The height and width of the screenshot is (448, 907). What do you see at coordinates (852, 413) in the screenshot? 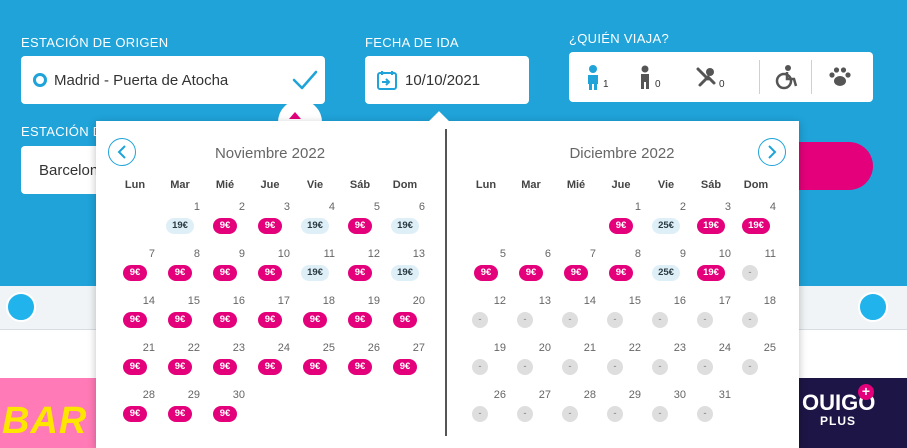
I see `promo-card-ouigo-plus: OUIGO + PLUS` at bounding box center [852, 413].